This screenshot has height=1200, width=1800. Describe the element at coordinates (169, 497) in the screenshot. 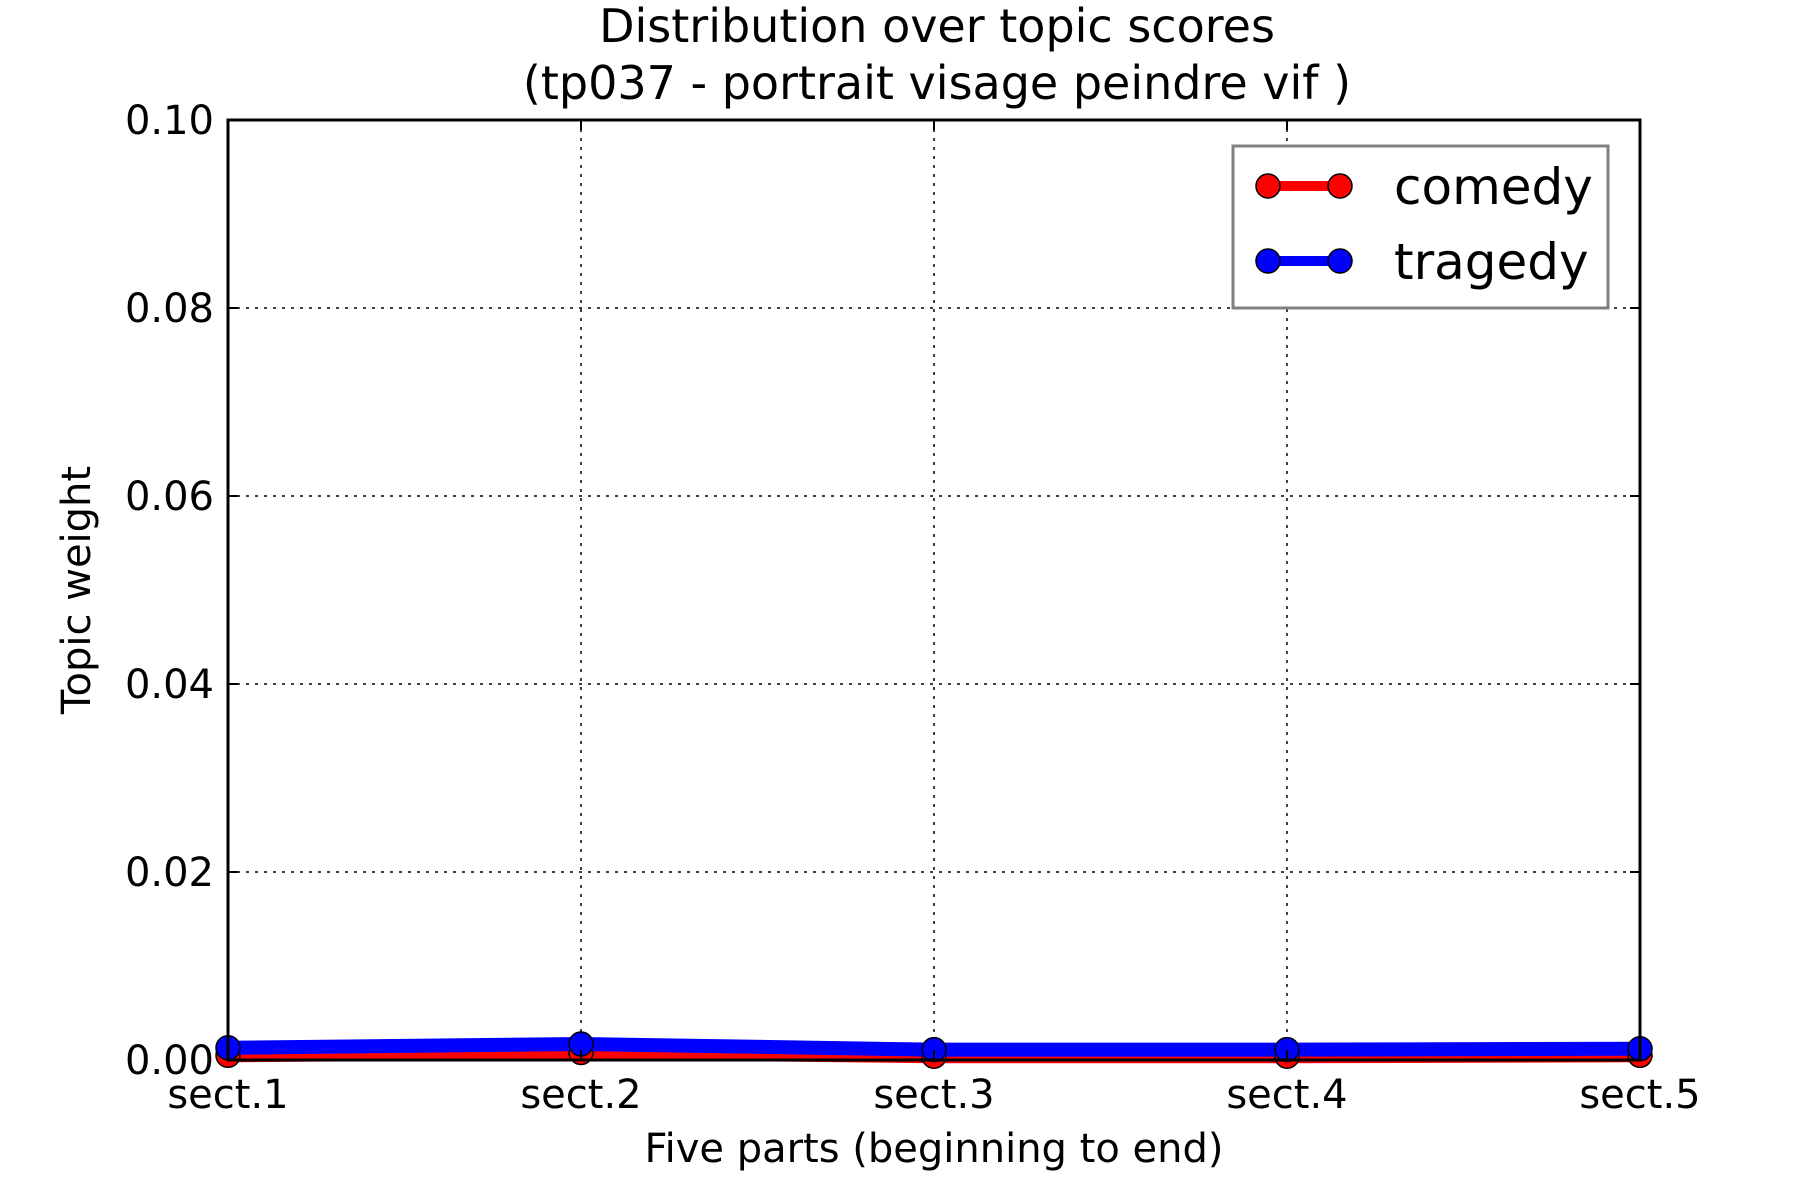

I see `y-tick-label: 0.06` at that location.